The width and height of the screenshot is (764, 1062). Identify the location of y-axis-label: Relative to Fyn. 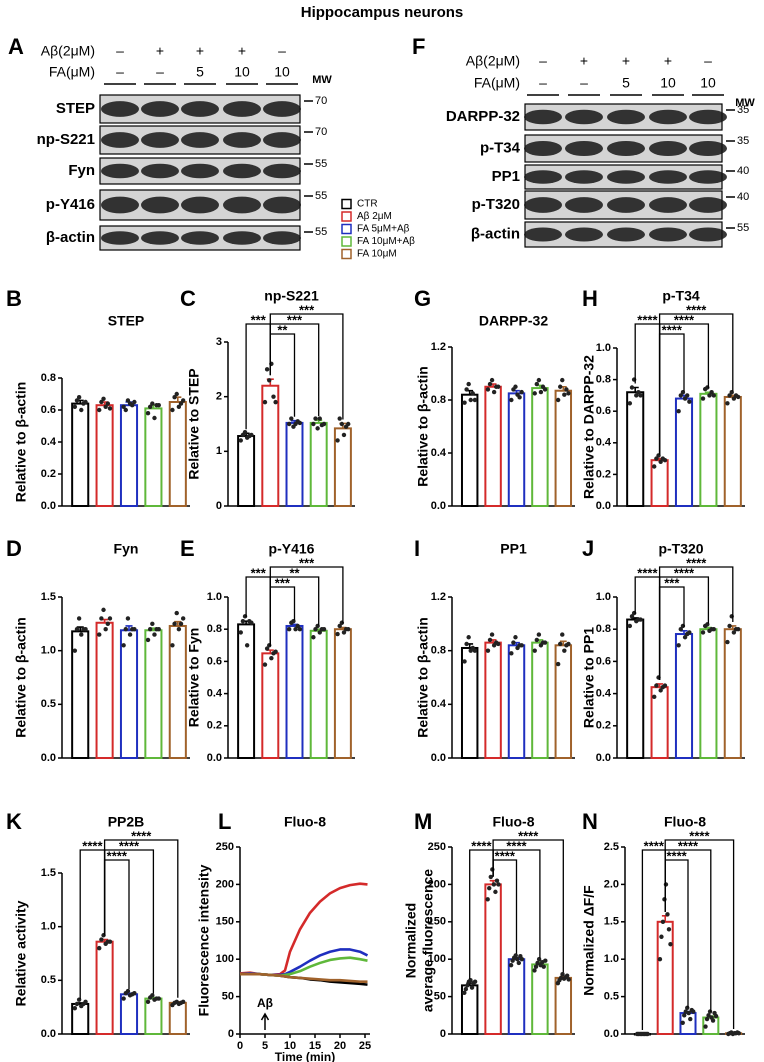
(194, 678).